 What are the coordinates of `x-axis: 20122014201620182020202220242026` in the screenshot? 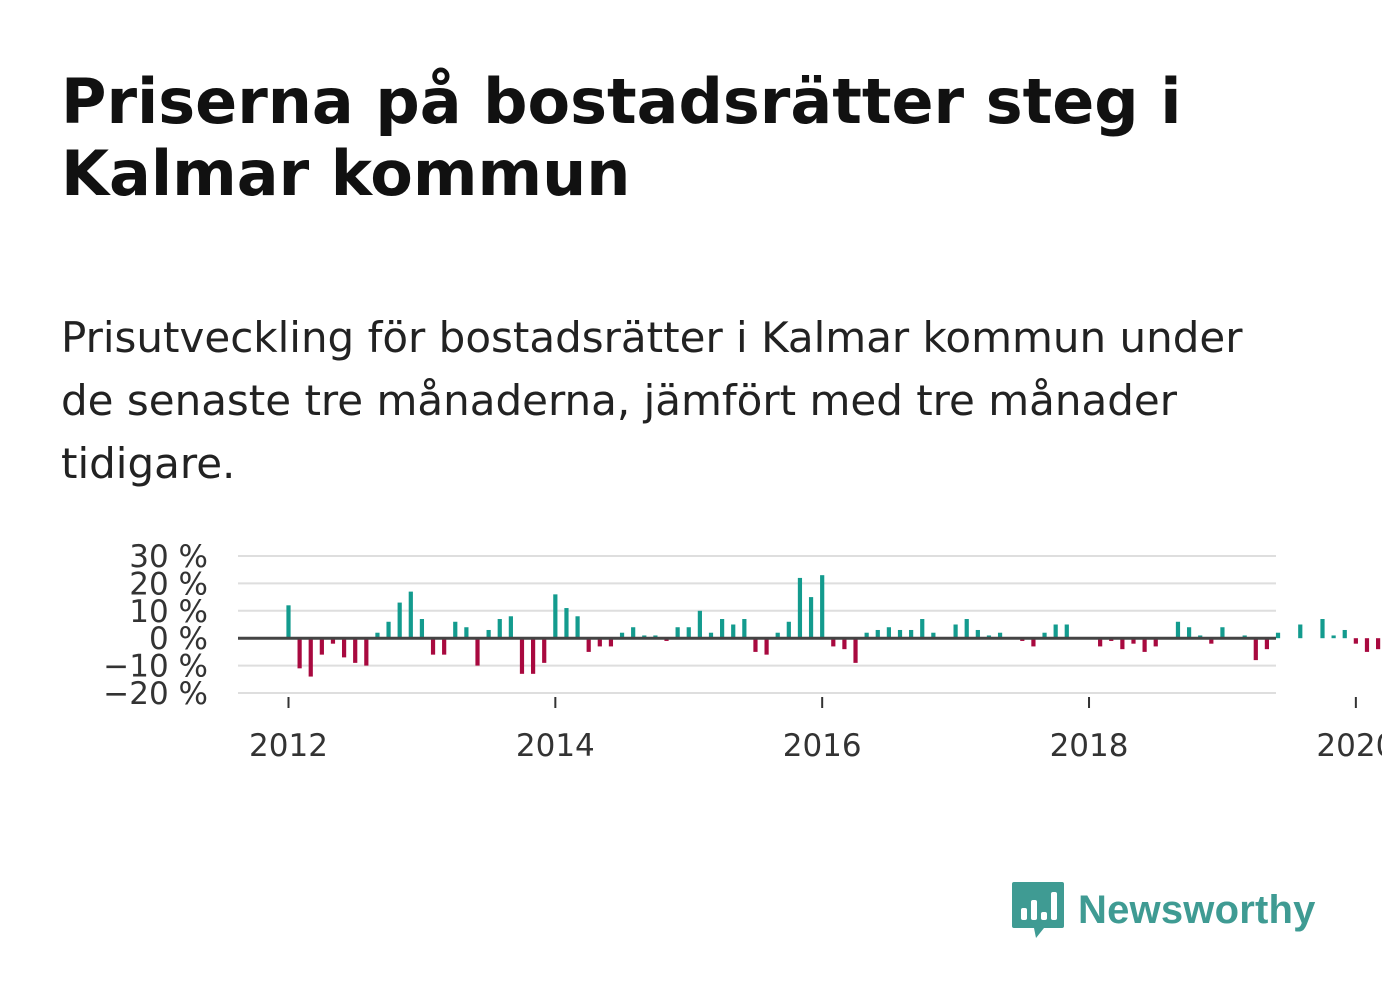 It's located at (815, 730).